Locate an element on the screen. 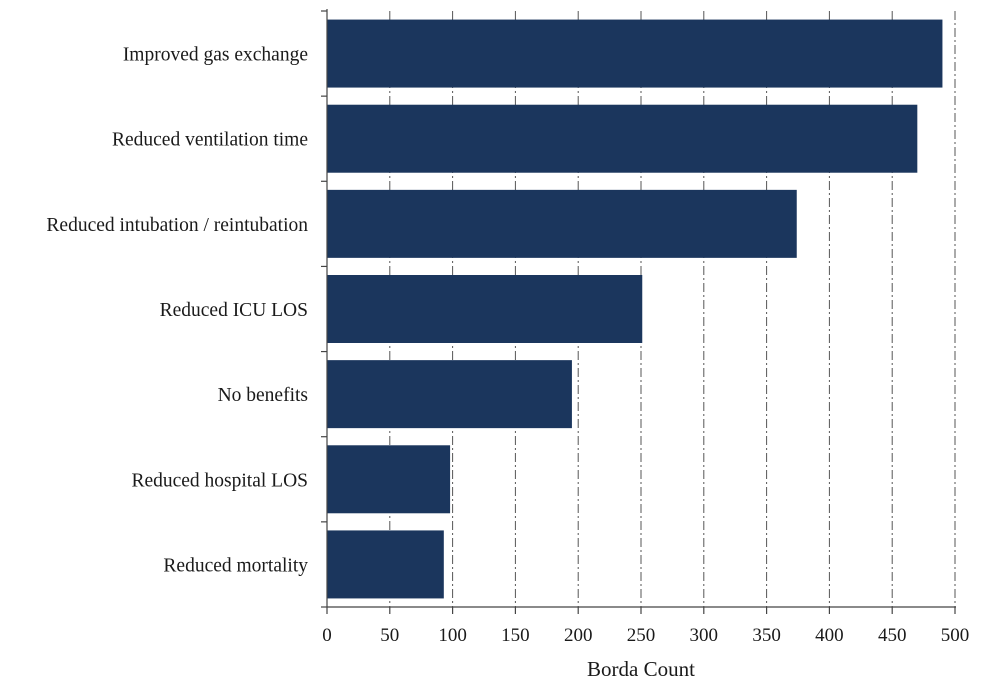 This screenshot has width=984, height=681. x-tick-label-0: 0 is located at coordinates (327, 635).